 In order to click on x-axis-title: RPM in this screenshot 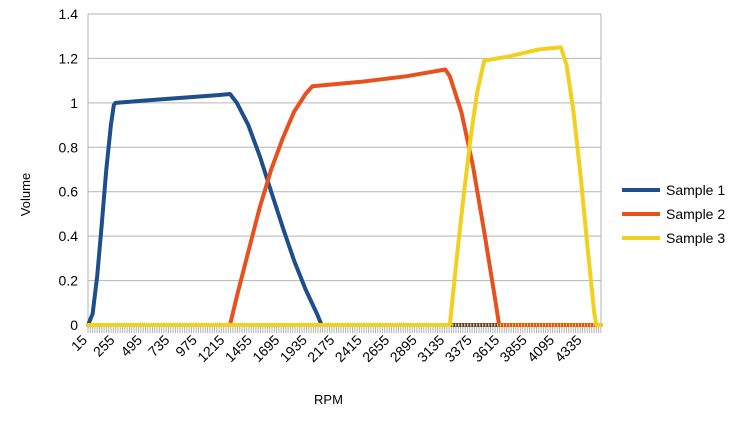, I will do `click(328, 399)`.